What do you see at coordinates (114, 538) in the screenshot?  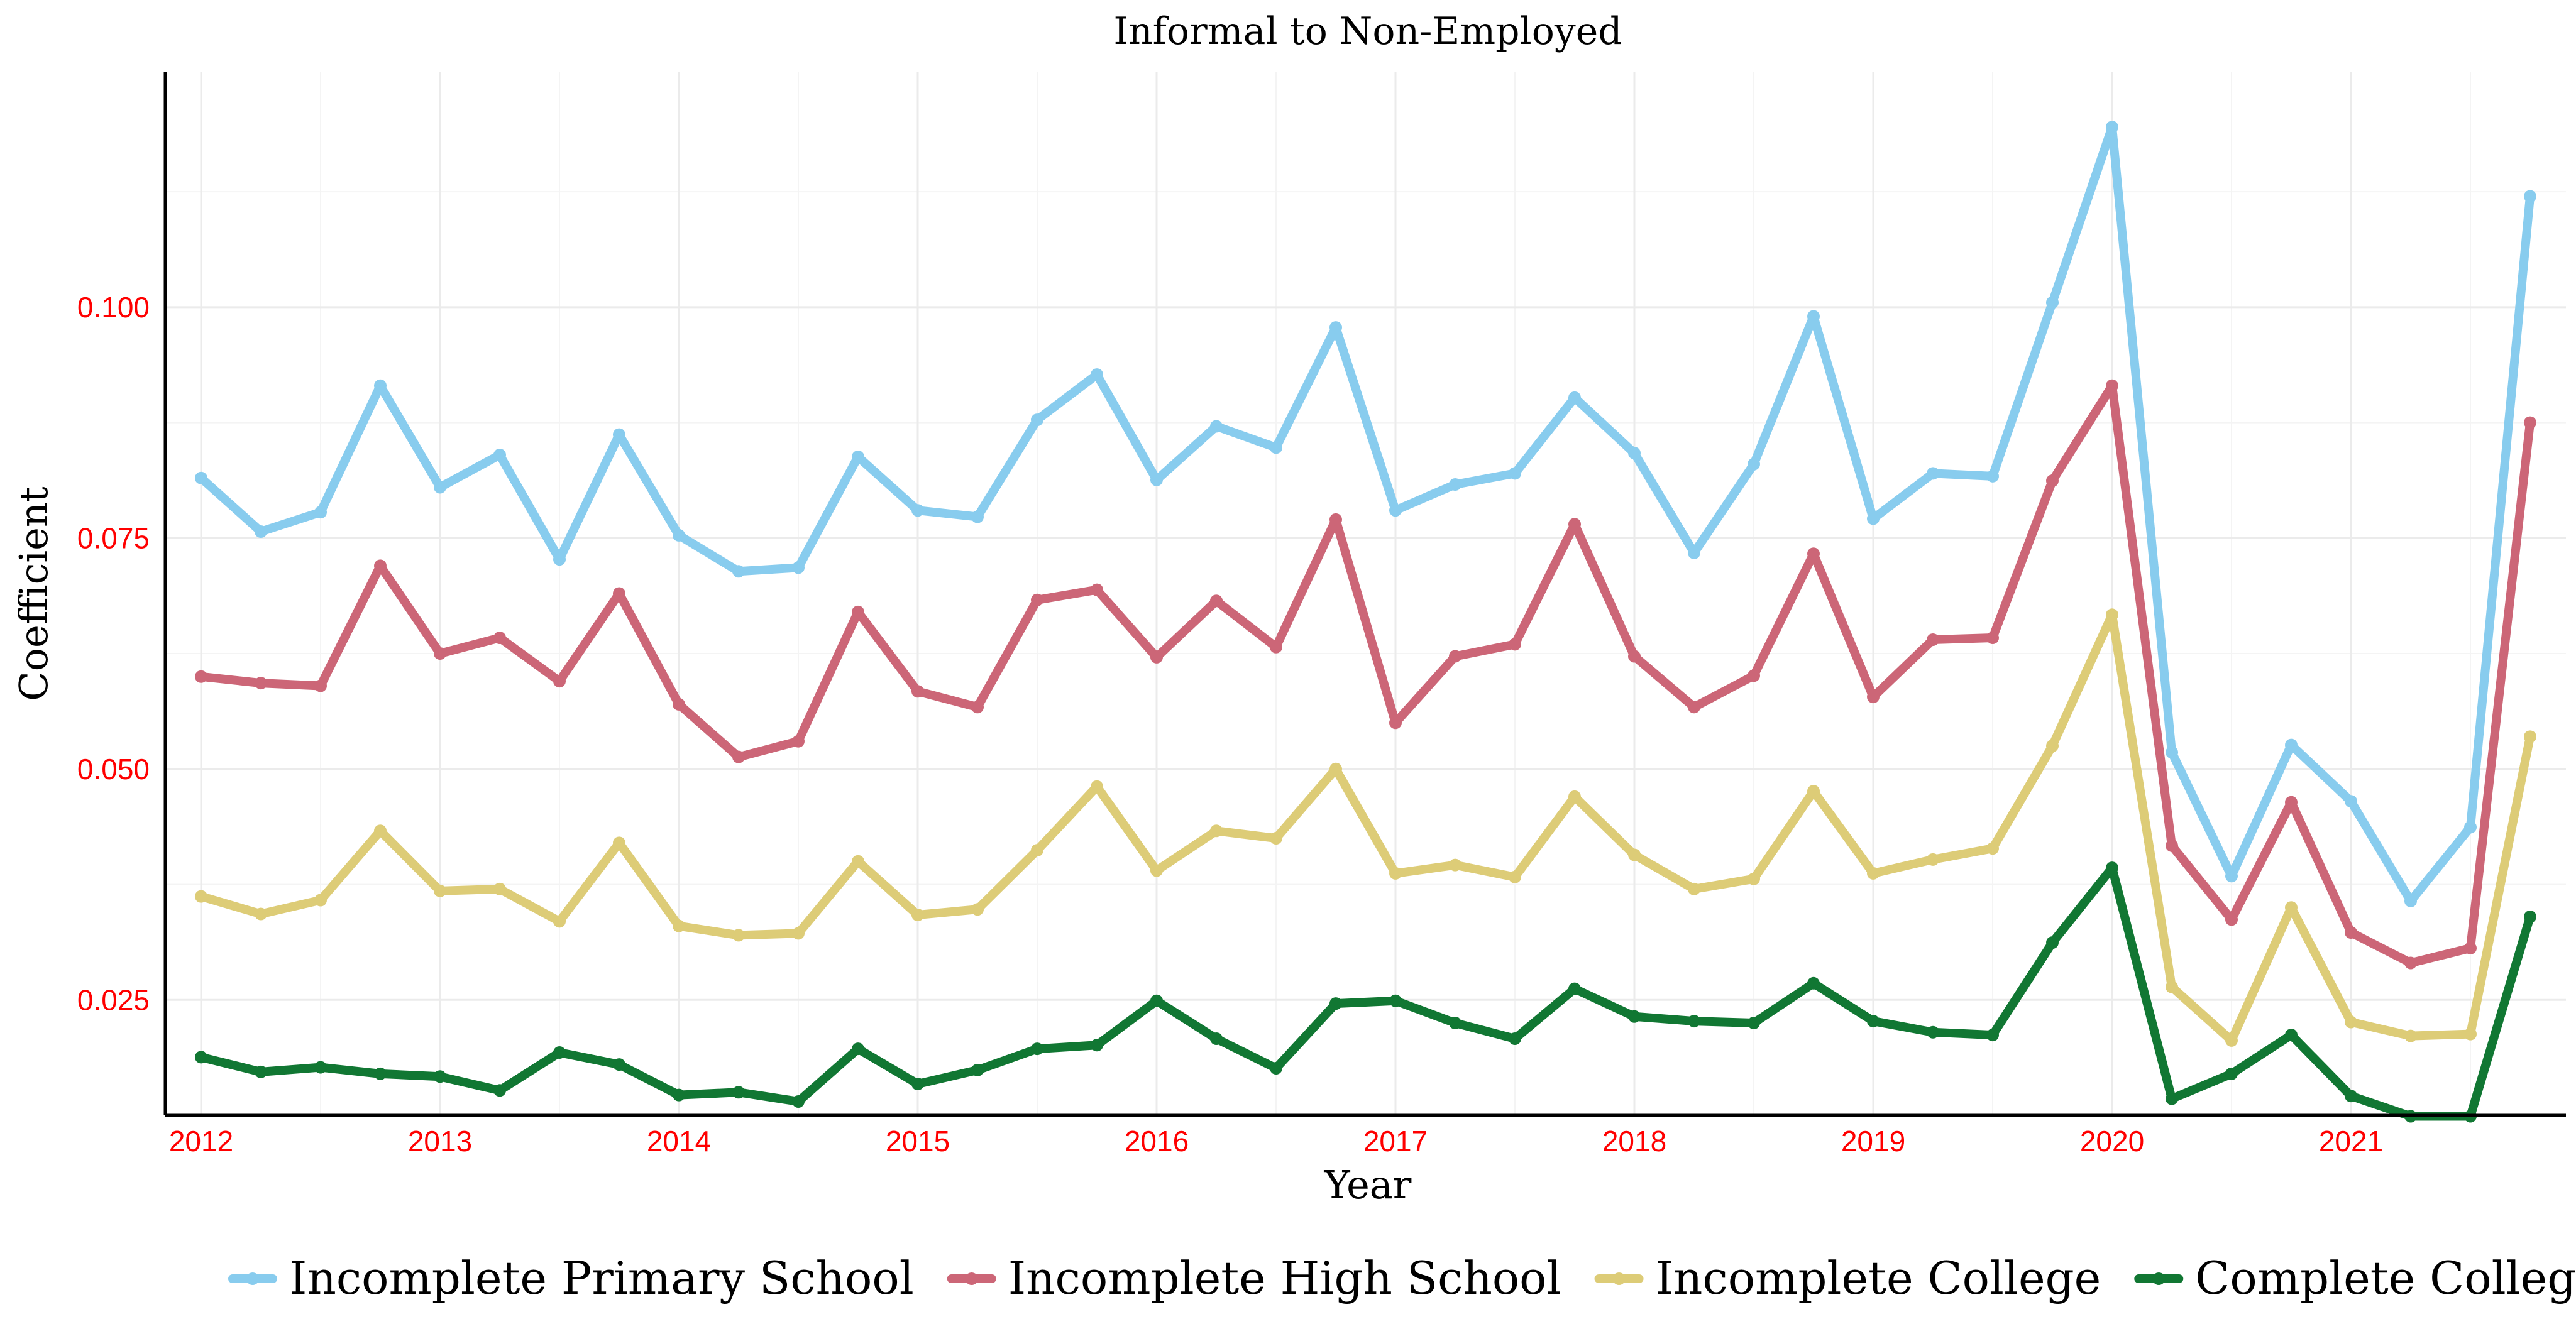 I see `y-tick-label: 0.075` at bounding box center [114, 538].